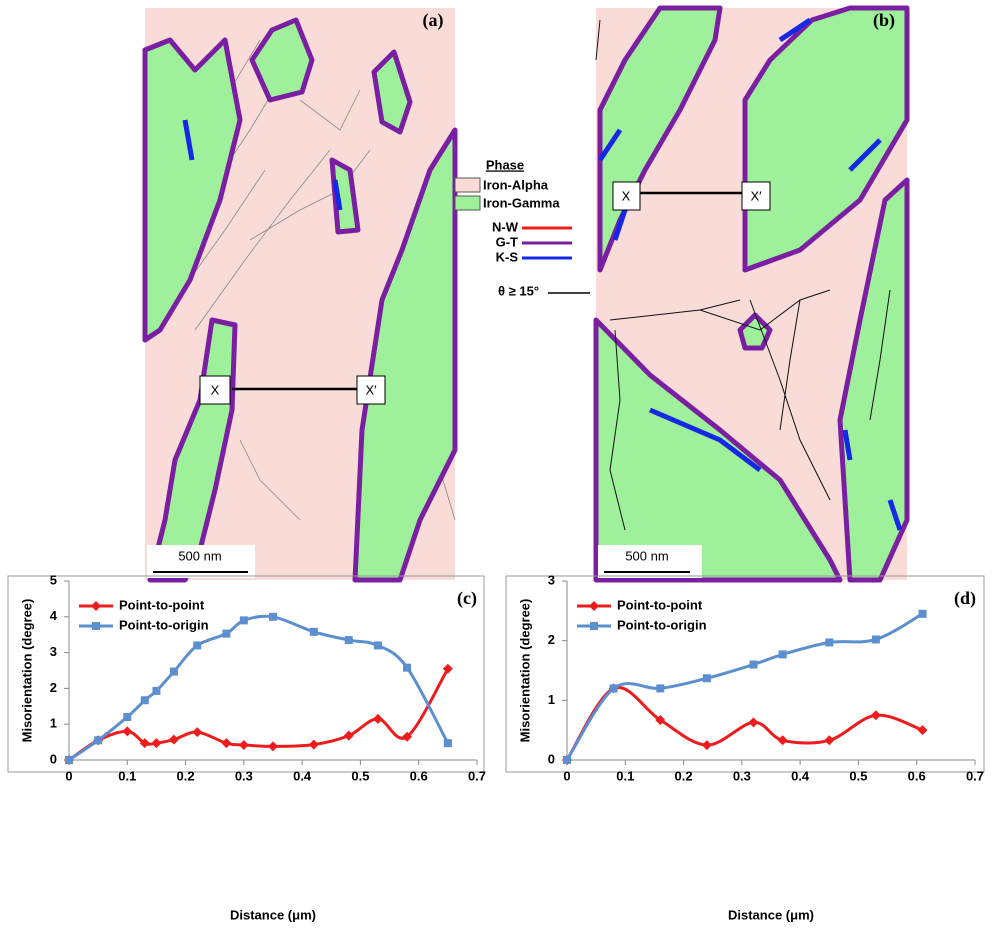  What do you see at coordinates (505, 164) in the screenshot?
I see `legend-title: Phase` at bounding box center [505, 164].